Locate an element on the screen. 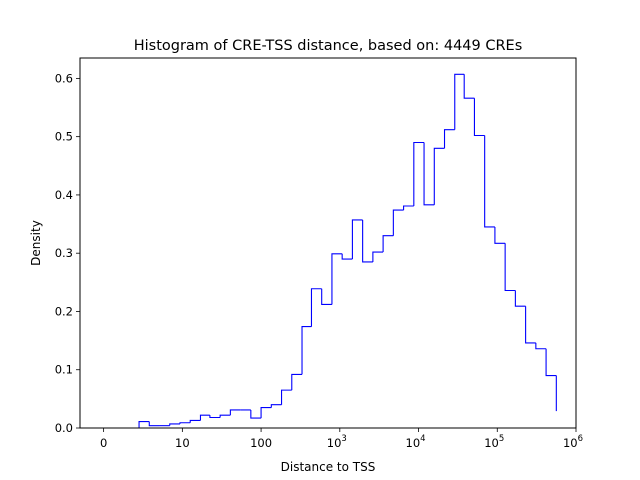  y-tick-label: 0.2 is located at coordinates (64, 311).